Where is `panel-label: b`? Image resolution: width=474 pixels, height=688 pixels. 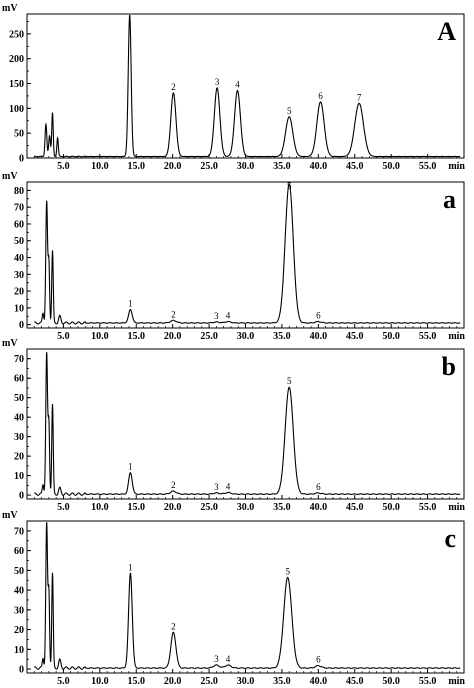 panel-label: b is located at coordinates (449, 366).